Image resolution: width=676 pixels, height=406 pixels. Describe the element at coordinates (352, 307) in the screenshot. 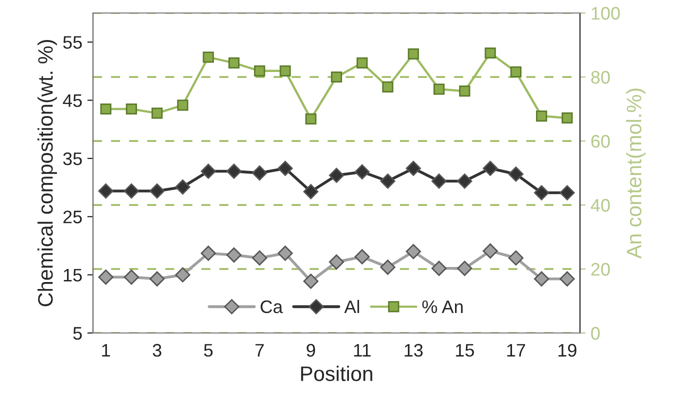

I see `legend-label: Al` at that location.